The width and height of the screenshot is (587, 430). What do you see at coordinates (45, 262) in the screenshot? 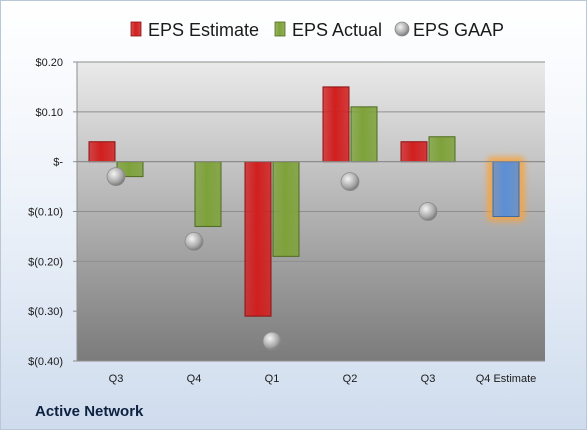
I see `y-tick-label: $(0.20)` at bounding box center [45, 262].